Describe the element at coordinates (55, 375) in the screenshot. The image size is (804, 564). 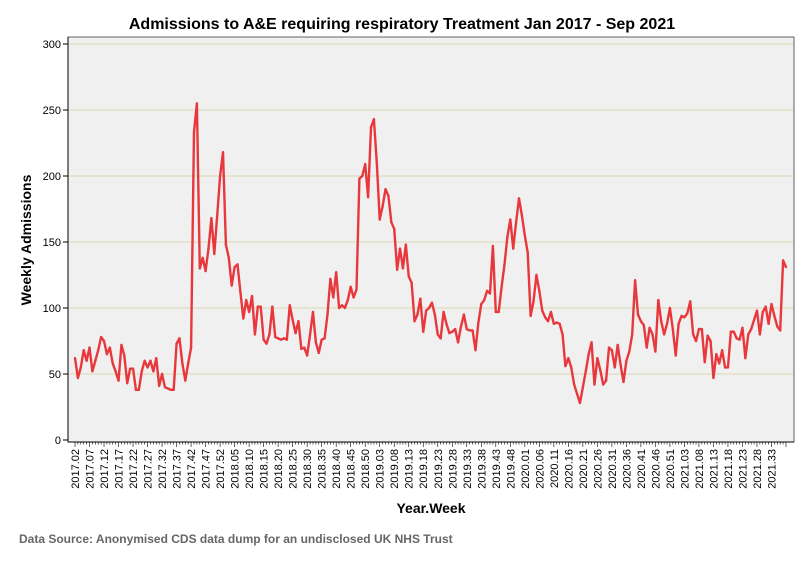
I see `y-tick-label: 50` at that location.